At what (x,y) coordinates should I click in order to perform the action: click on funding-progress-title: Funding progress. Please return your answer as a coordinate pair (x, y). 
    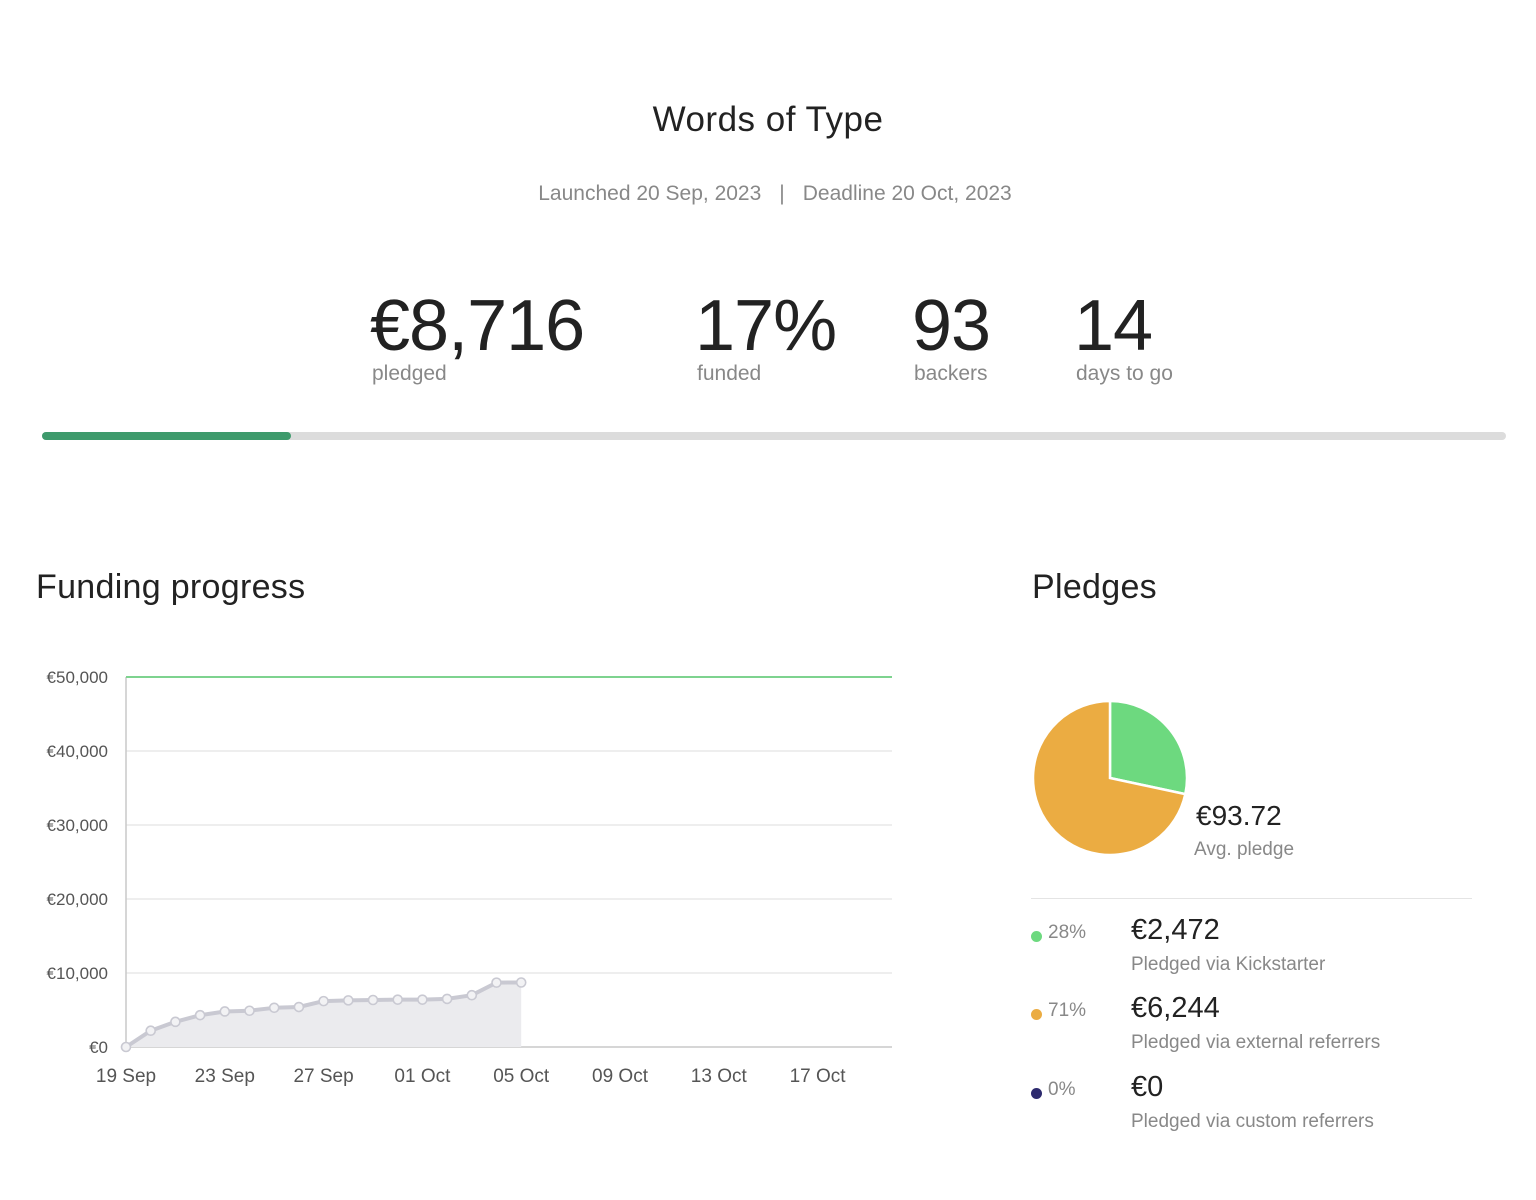
    Looking at the image, I should click on (171, 587).